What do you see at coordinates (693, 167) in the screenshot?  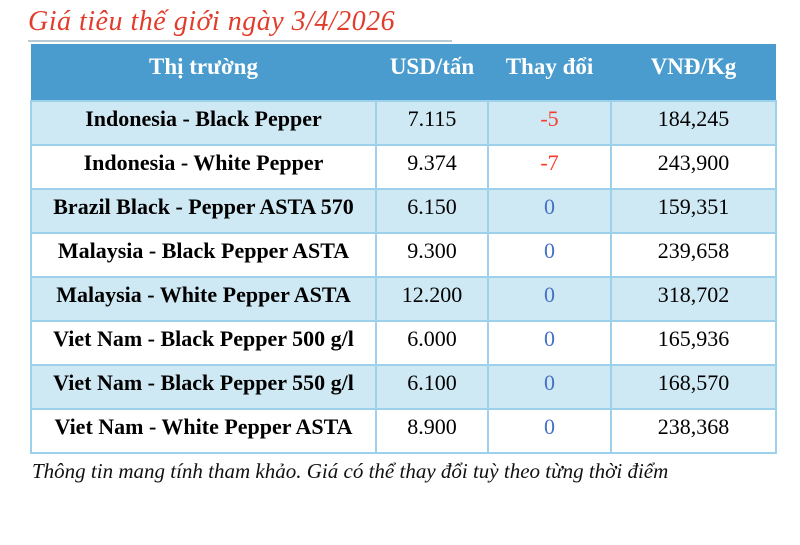 I see `vnd-cell: 243,900` at bounding box center [693, 167].